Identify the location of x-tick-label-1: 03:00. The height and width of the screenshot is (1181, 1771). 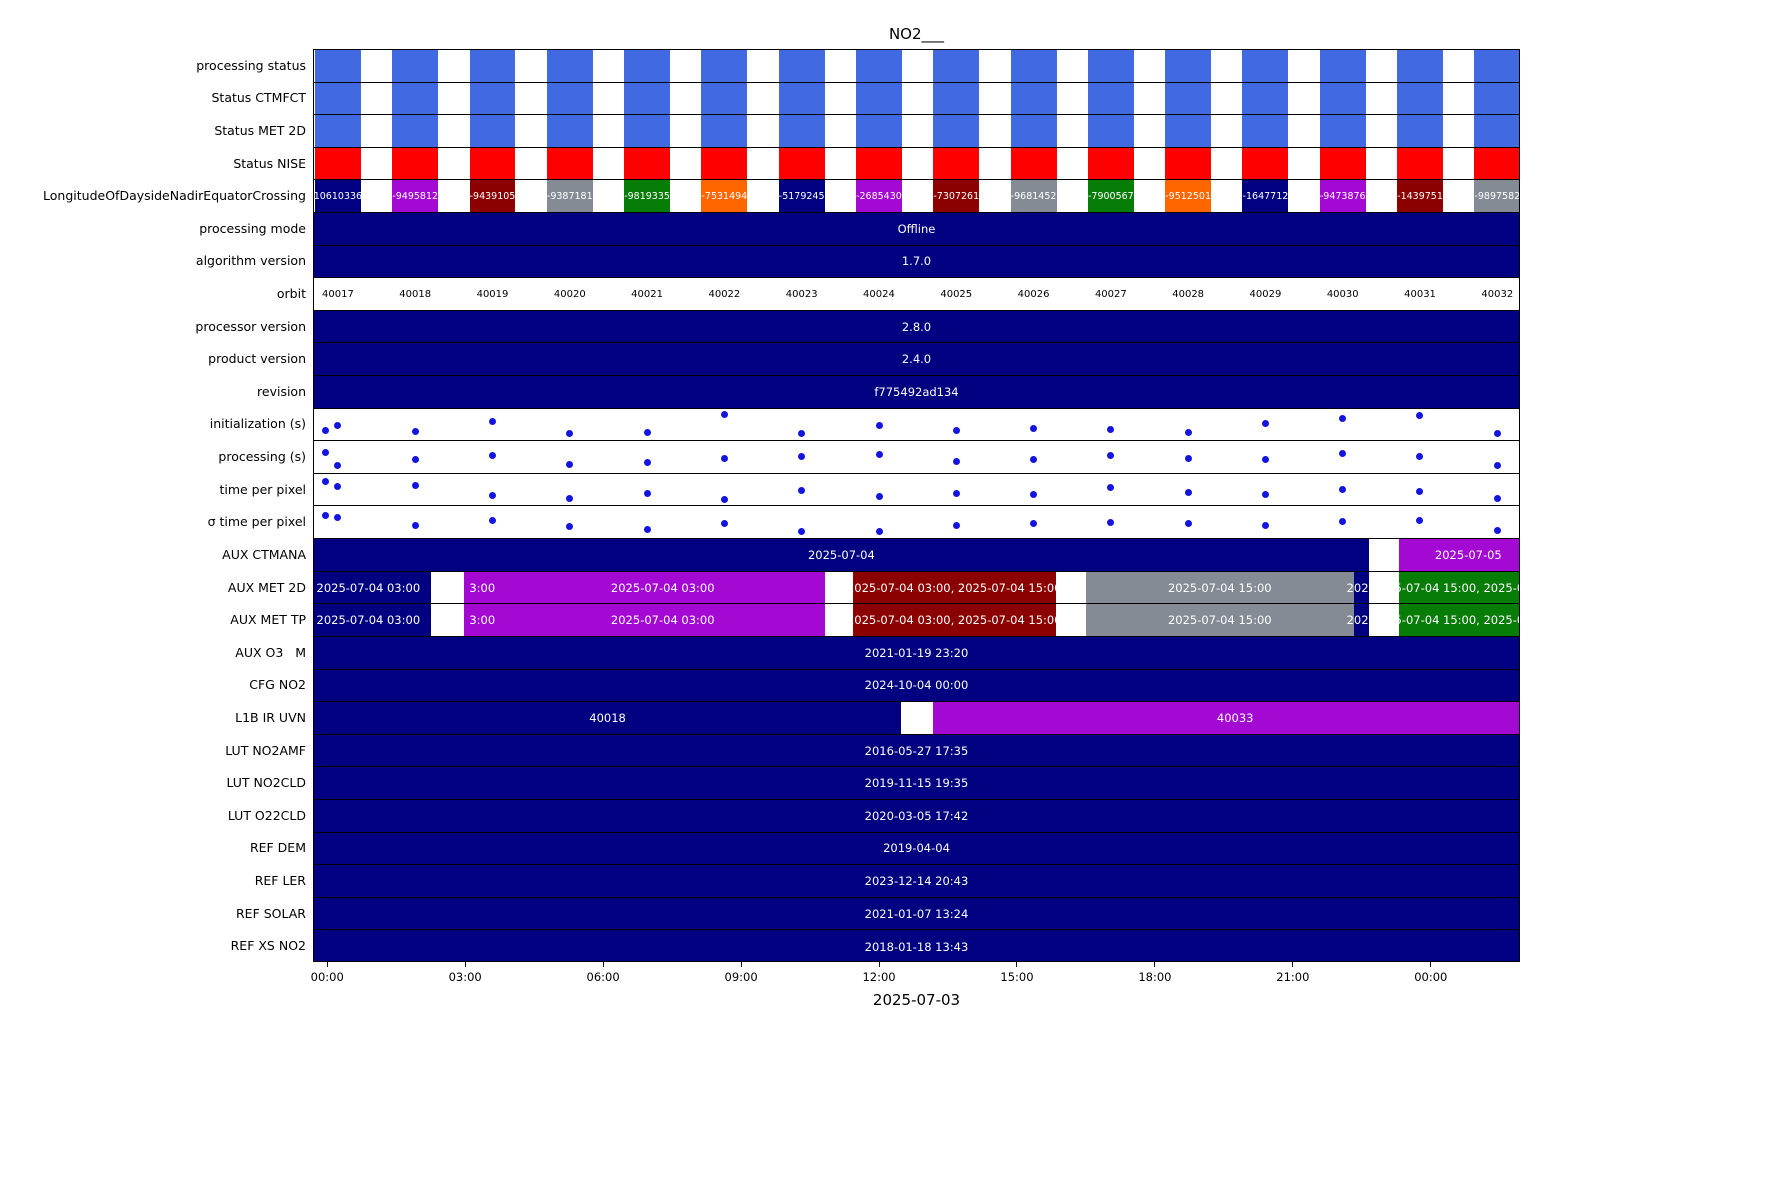
(465, 977).